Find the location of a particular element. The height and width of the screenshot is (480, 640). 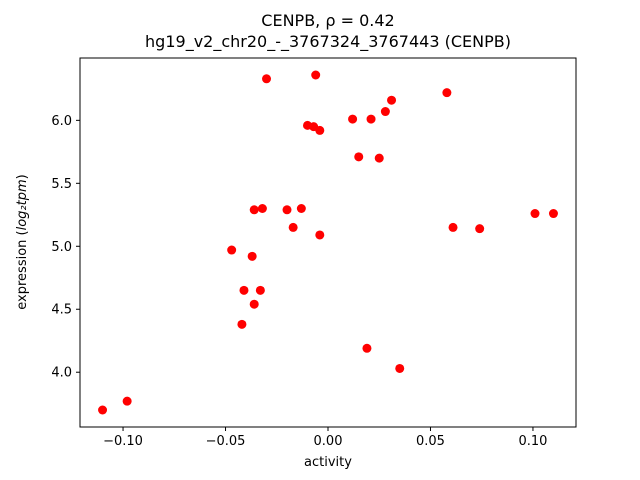

chart-title-line2: hg19_v2_chr20_-_3767324_3767443 (CENPB) is located at coordinates (328, 42).